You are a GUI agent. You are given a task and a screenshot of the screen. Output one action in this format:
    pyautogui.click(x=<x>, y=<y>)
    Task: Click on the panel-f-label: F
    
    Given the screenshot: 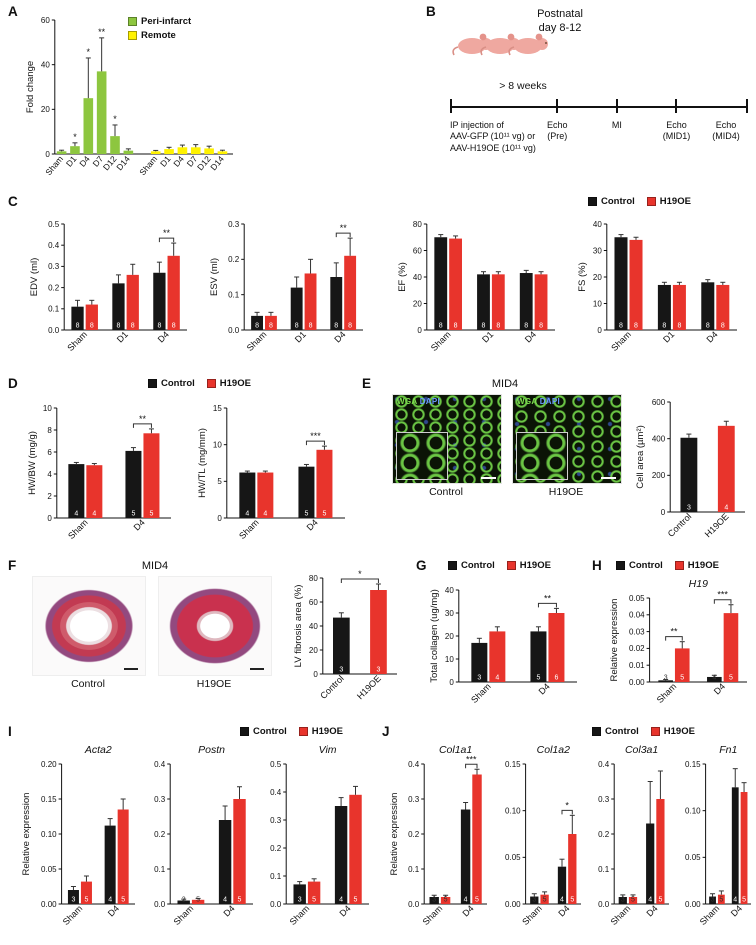 What is the action you would take?
    pyautogui.click(x=12, y=565)
    